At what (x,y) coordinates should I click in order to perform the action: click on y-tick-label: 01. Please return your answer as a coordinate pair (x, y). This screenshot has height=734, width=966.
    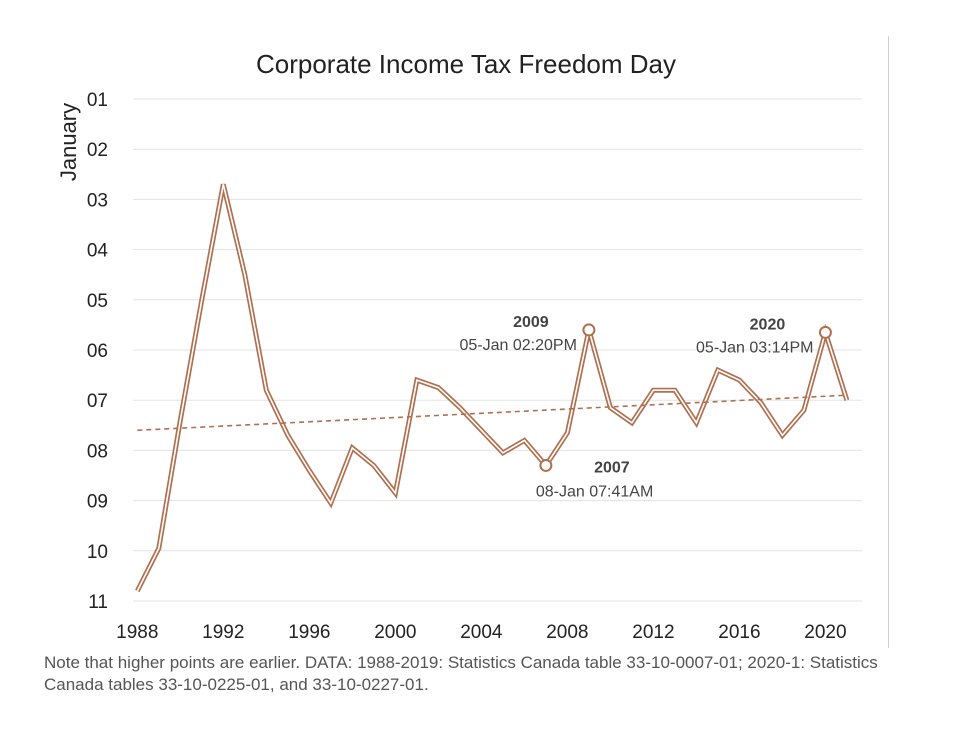
    Looking at the image, I should click on (97, 100).